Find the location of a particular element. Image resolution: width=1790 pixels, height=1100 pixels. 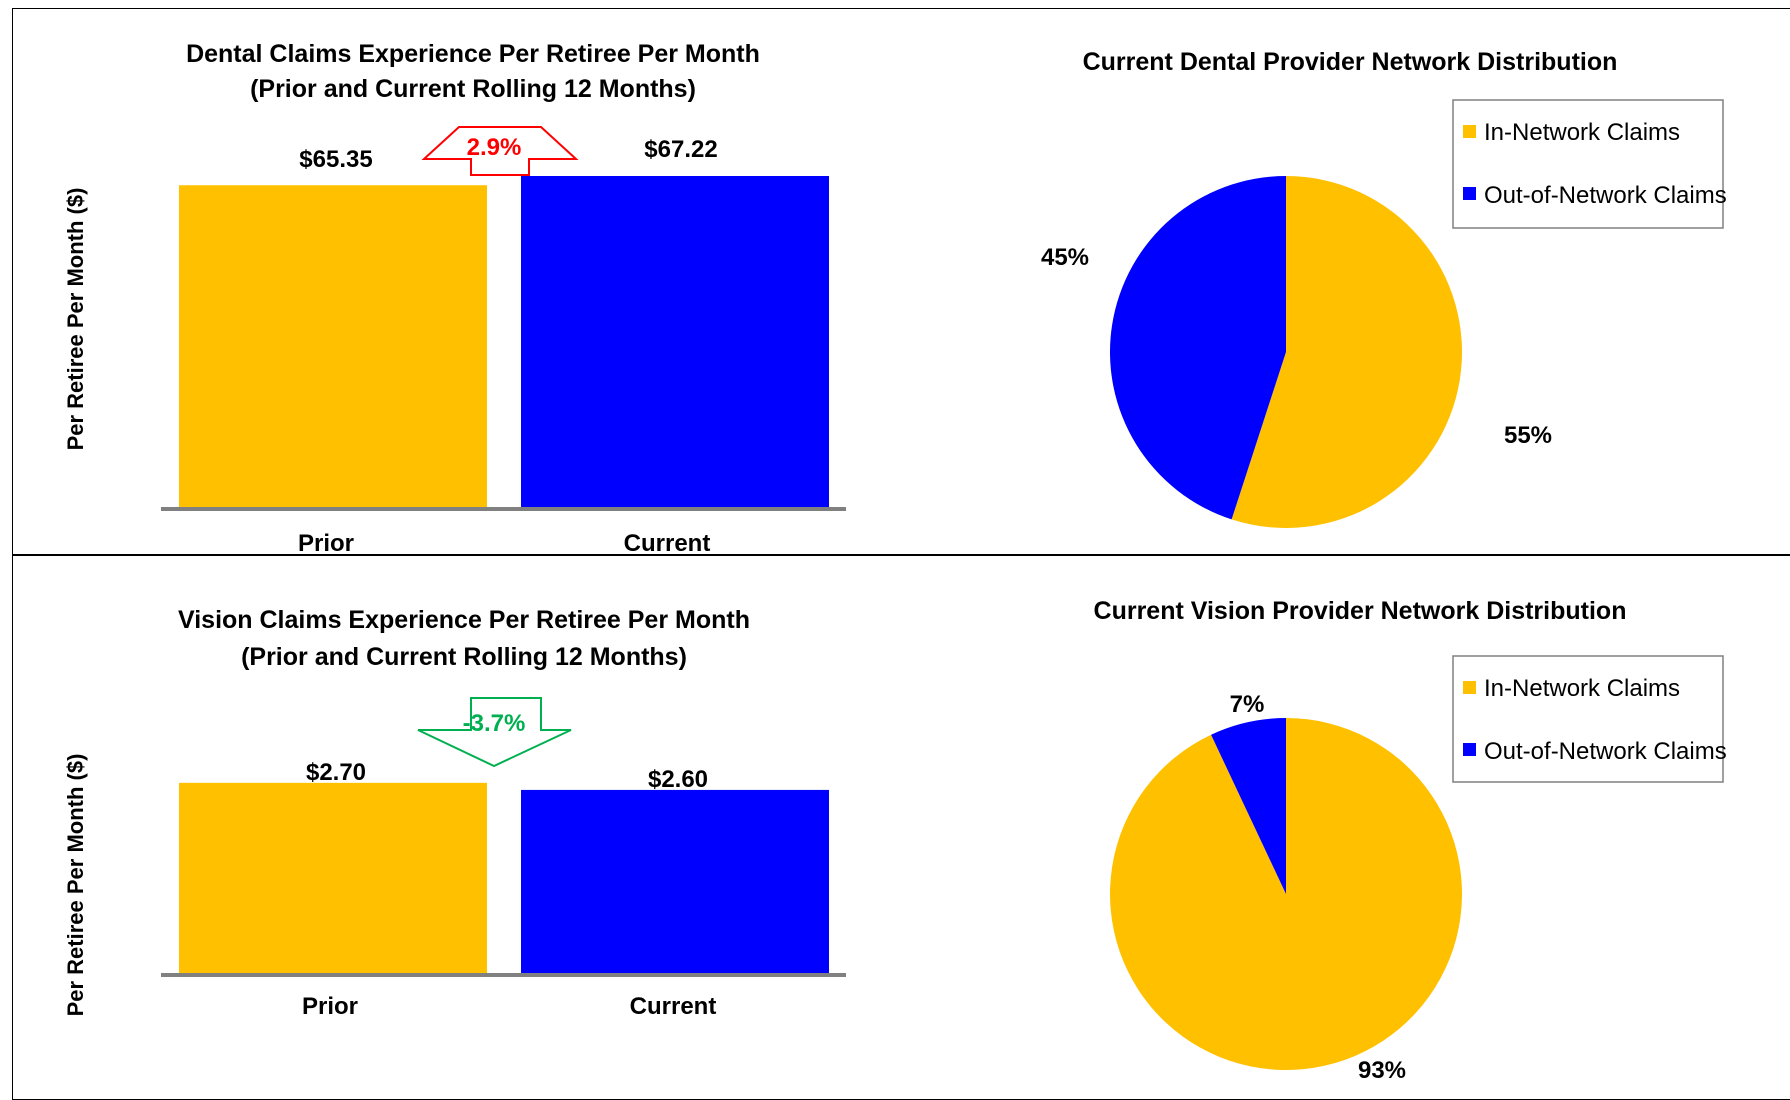

vision-legend-label-in: In-Network Claims is located at coordinates (1582, 688).